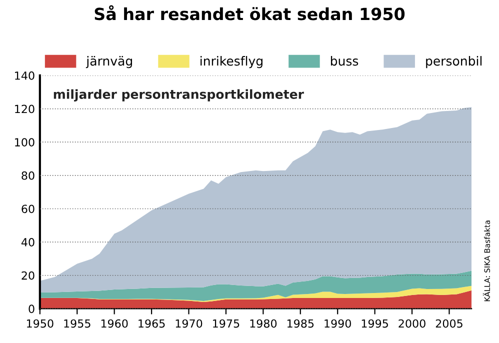  Describe the element at coordinates (300, 323) in the screenshot. I see `x-tick-label: 1985` at that location.